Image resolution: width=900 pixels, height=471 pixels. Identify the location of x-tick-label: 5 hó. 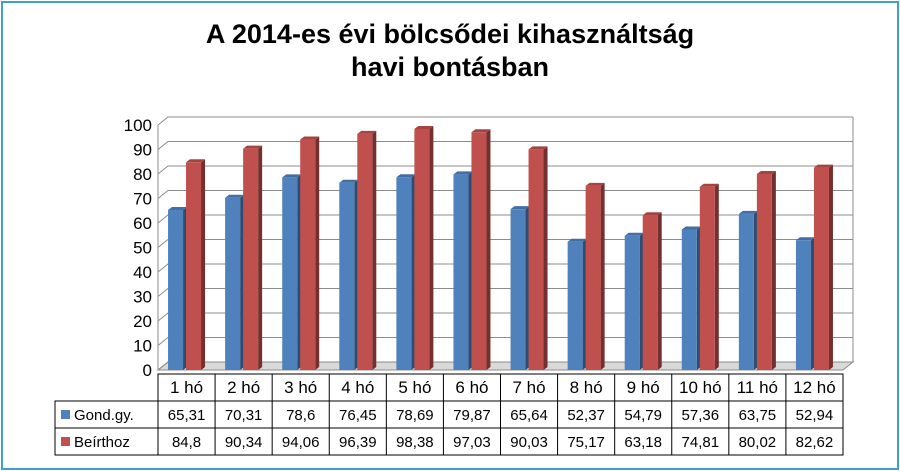
(414, 387).